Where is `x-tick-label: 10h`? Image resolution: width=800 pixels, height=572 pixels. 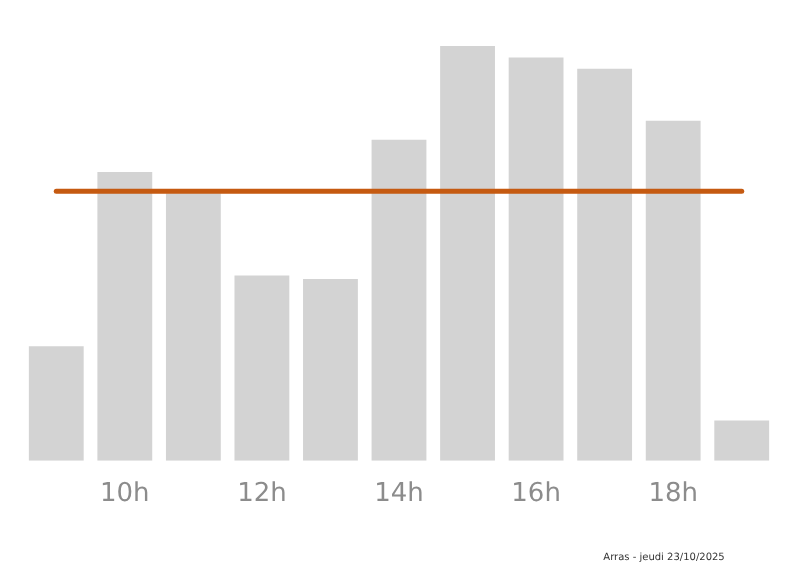
x-tick-label: 10h is located at coordinates (125, 494).